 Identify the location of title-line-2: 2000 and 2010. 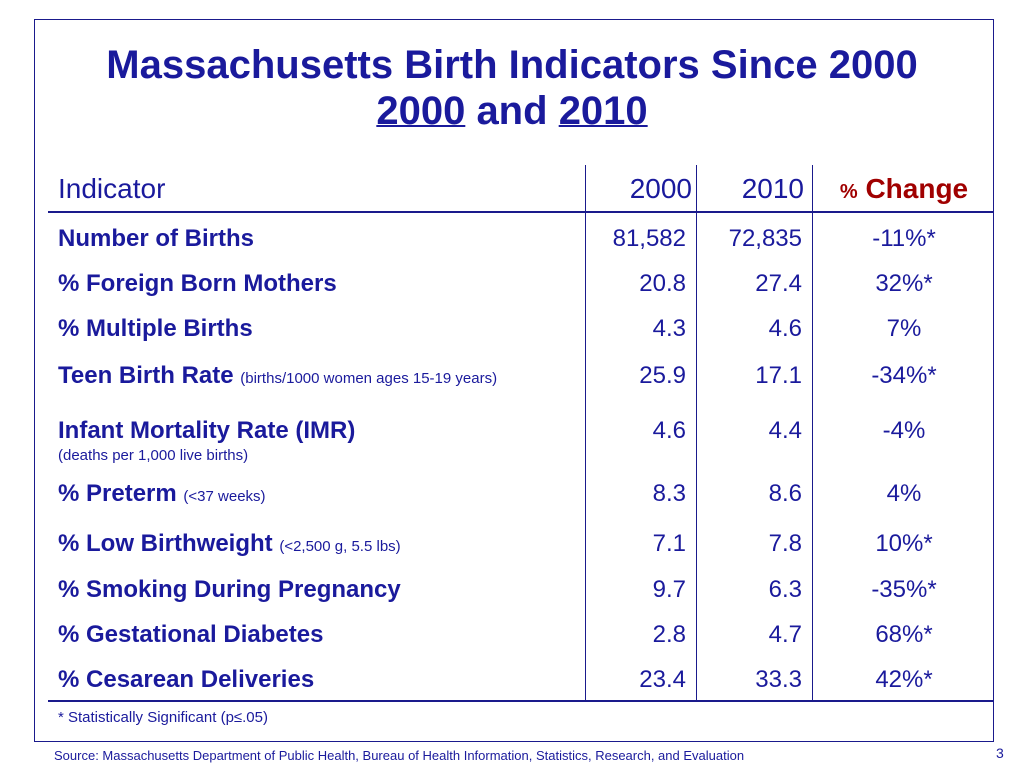
(512, 111).